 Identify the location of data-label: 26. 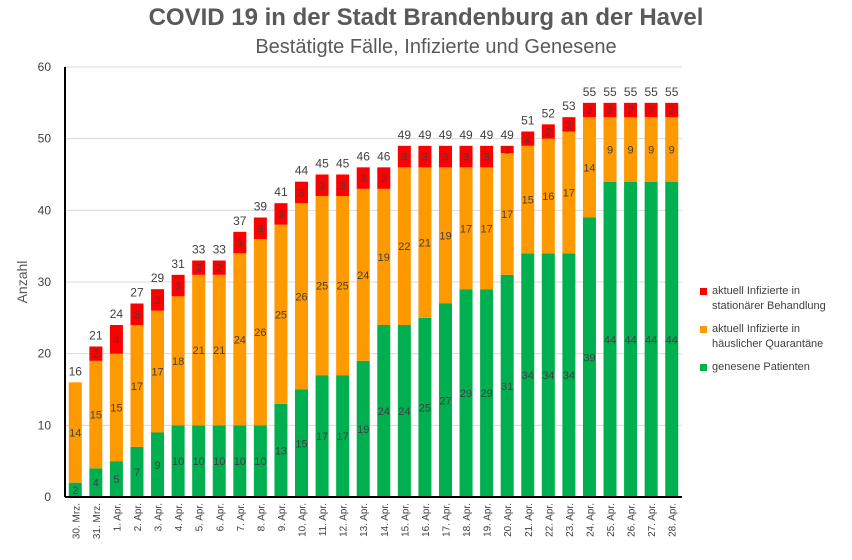
(301, 297).